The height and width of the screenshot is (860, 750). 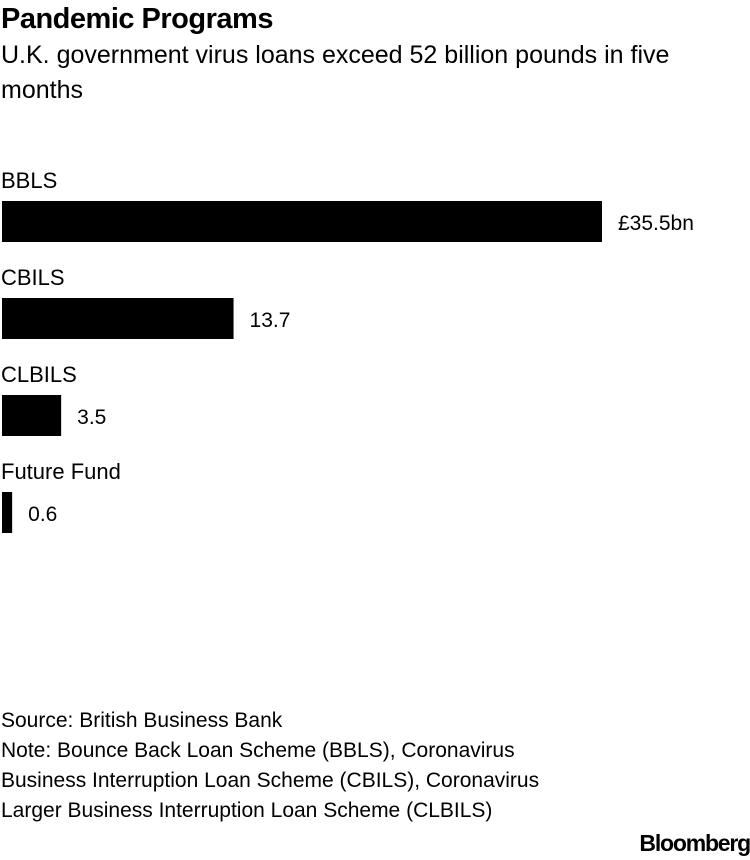 What do you see at coordinates (91, 417) in the screenshot?
I see `value-label-clbils: 3.5` at bounding box center [91, 417].